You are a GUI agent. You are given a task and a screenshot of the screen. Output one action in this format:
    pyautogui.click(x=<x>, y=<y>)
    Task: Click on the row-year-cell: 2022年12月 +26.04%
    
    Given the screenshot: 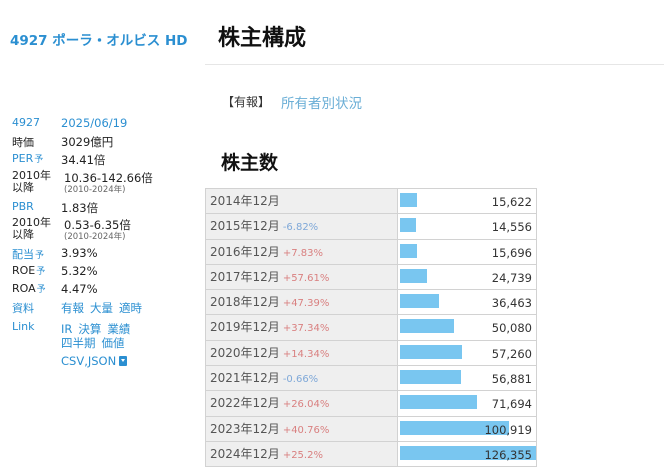 What is the action you would take?
    pyautogui.click(x=301, y=403)
    